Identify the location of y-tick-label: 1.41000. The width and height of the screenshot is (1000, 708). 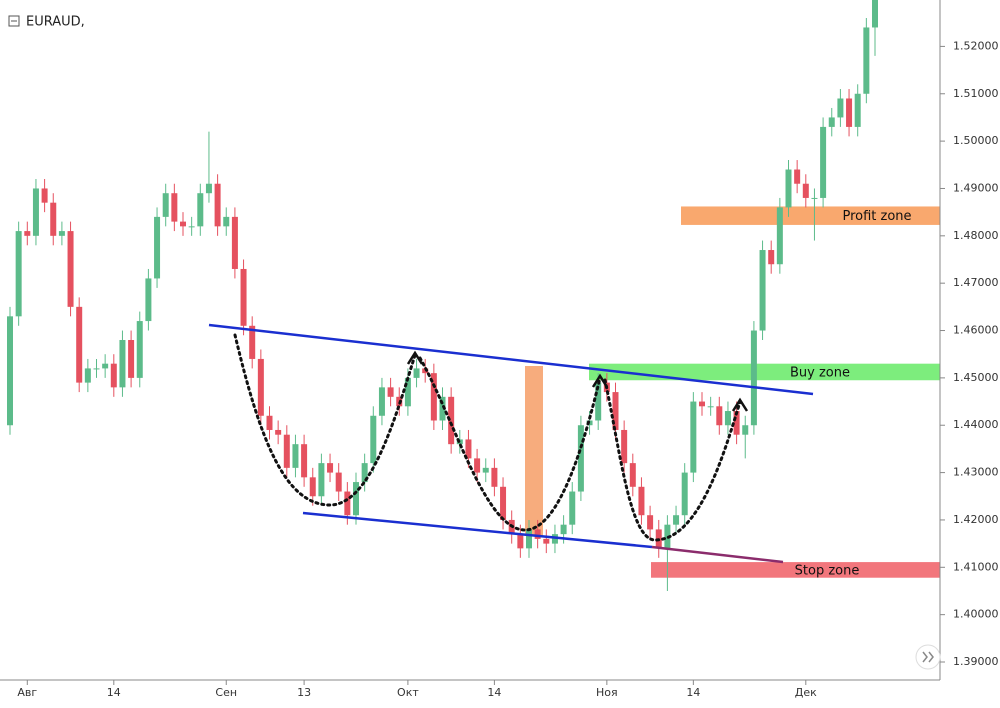
(976, 566).